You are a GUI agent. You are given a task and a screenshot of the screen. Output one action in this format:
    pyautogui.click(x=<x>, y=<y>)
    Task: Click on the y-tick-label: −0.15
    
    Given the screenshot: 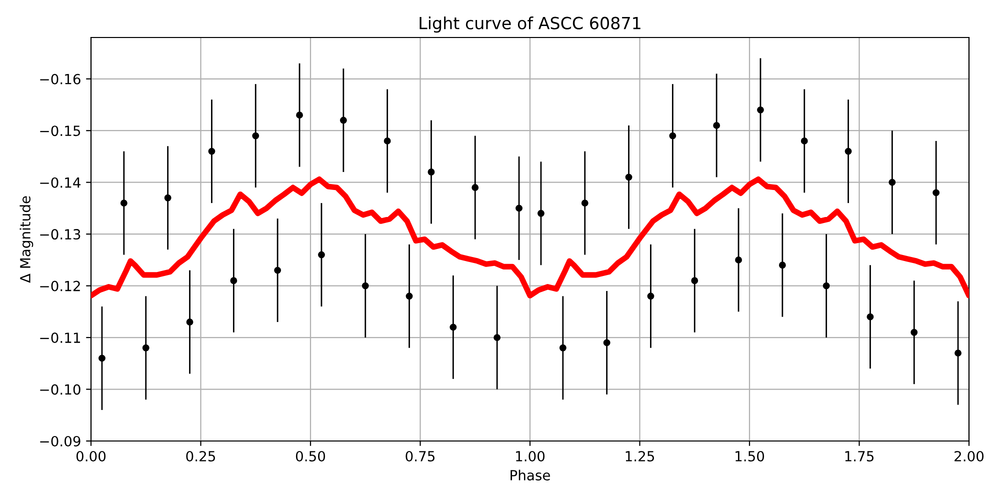 What is the action you would take?
    pyautogui.click(x=60, y=131)
    